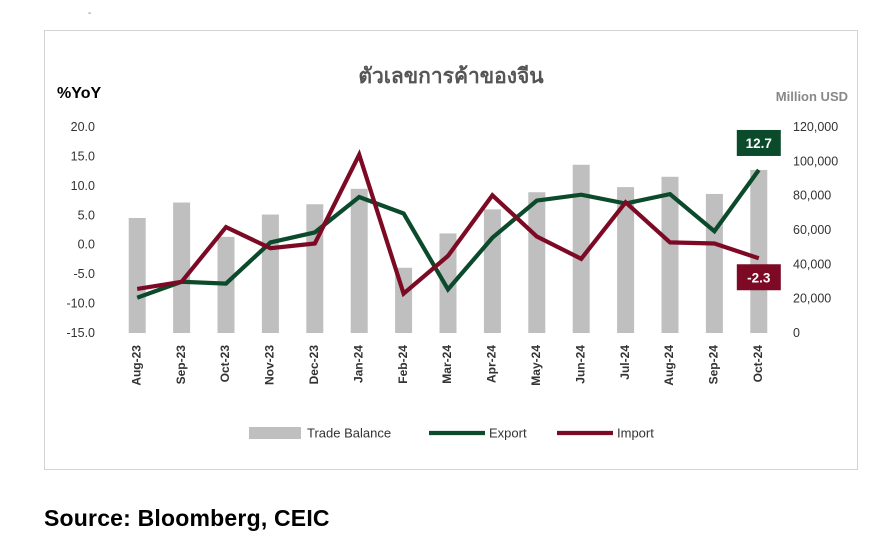 This screenshot has height=552, width=896. I want to click on export-callout-label: 12.7, so click(759, 143).